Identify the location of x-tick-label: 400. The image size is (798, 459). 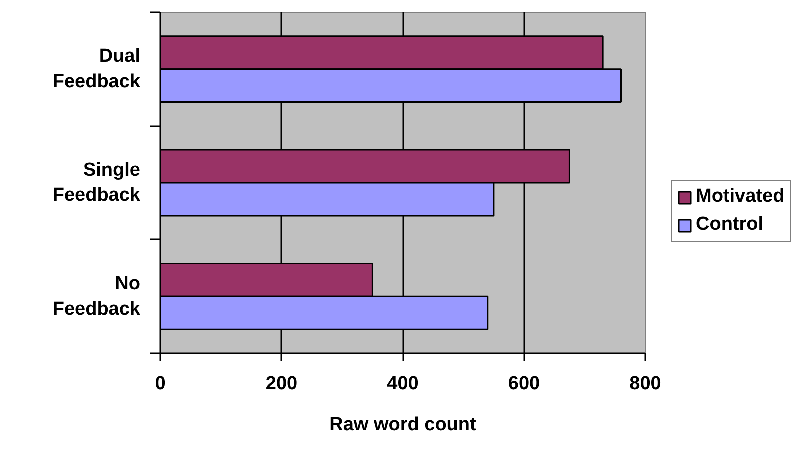
(403, 384).